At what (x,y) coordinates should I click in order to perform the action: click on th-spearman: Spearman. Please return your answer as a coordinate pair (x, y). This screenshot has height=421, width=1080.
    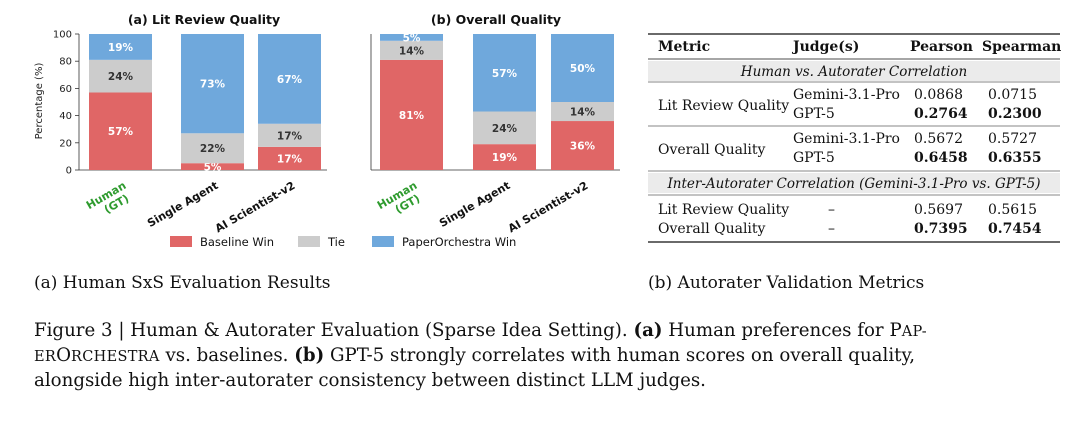
    Looking at the image, I should click on (1021, 47).